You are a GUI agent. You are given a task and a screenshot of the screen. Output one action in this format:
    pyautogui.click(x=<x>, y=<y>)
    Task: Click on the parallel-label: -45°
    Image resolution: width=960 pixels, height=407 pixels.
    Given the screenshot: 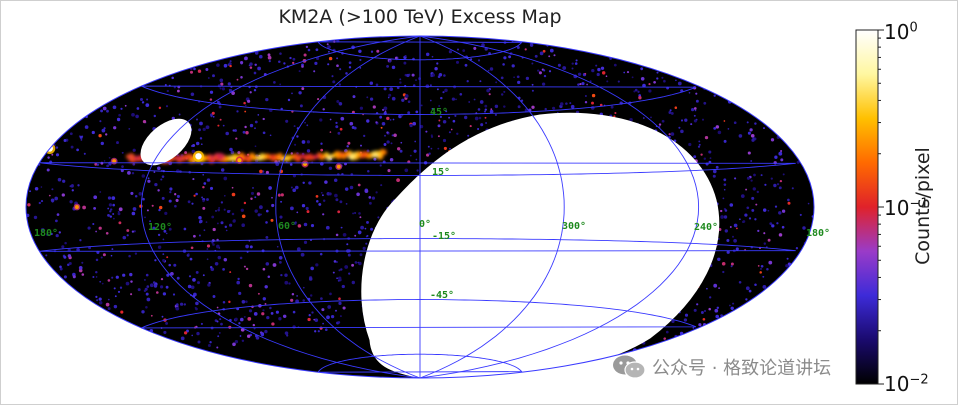 What is the action you would take?
    pyautogui.click(x=442, y=295)
    